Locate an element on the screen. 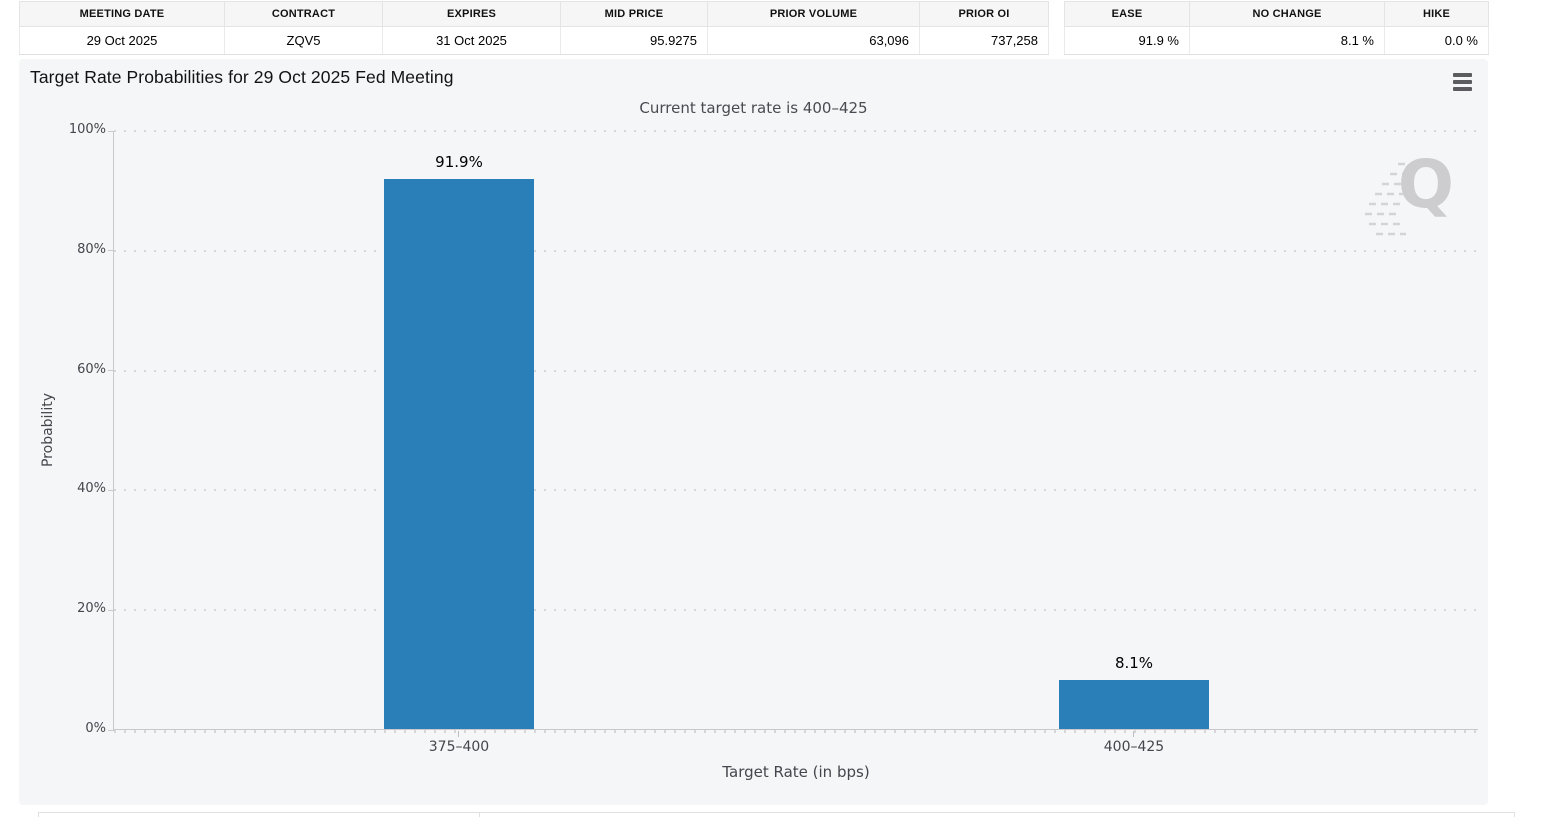 Image resolution: width=1553 pixels, height=817 pixels. col-header-no-change: NO CHANGE is located at coordinates (1287, 14).